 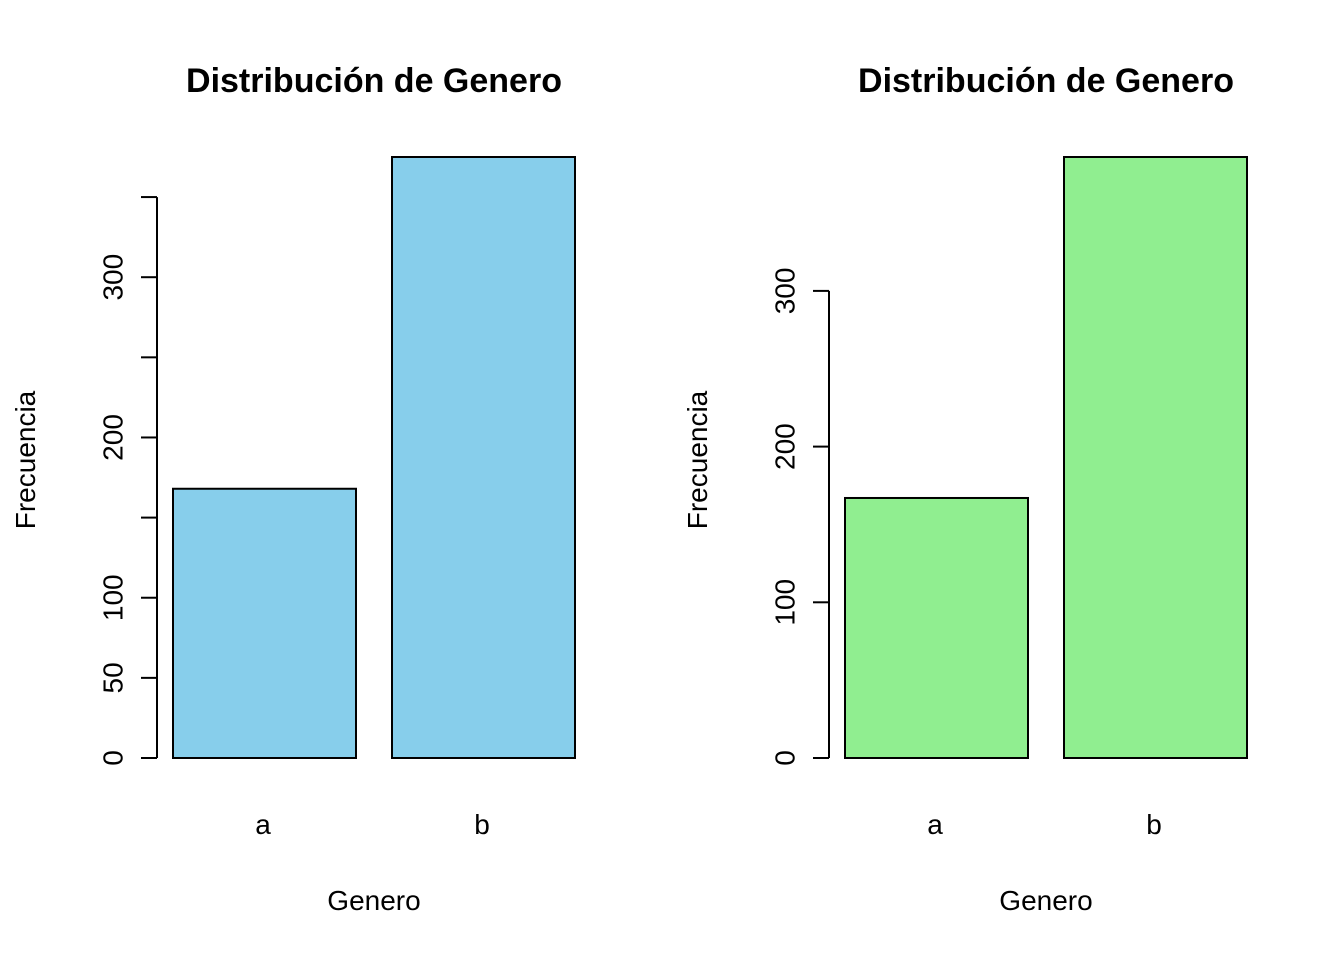 I want to click on y-tick-label: 50, so click(x=113, y=677).